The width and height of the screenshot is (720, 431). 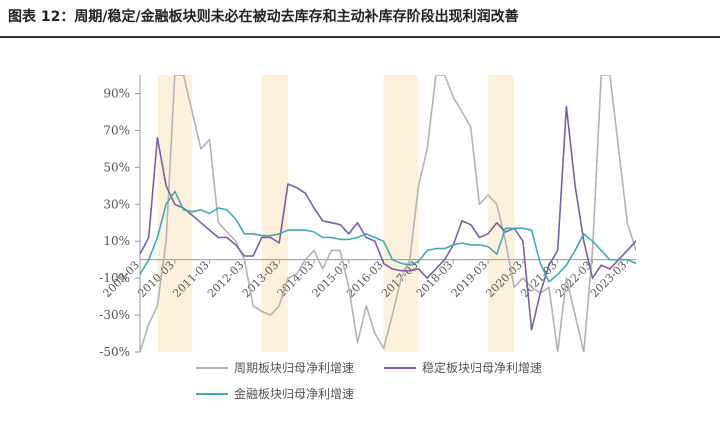 I want to click on x-tick-label: 2018-03, so click(x=435, y=280).